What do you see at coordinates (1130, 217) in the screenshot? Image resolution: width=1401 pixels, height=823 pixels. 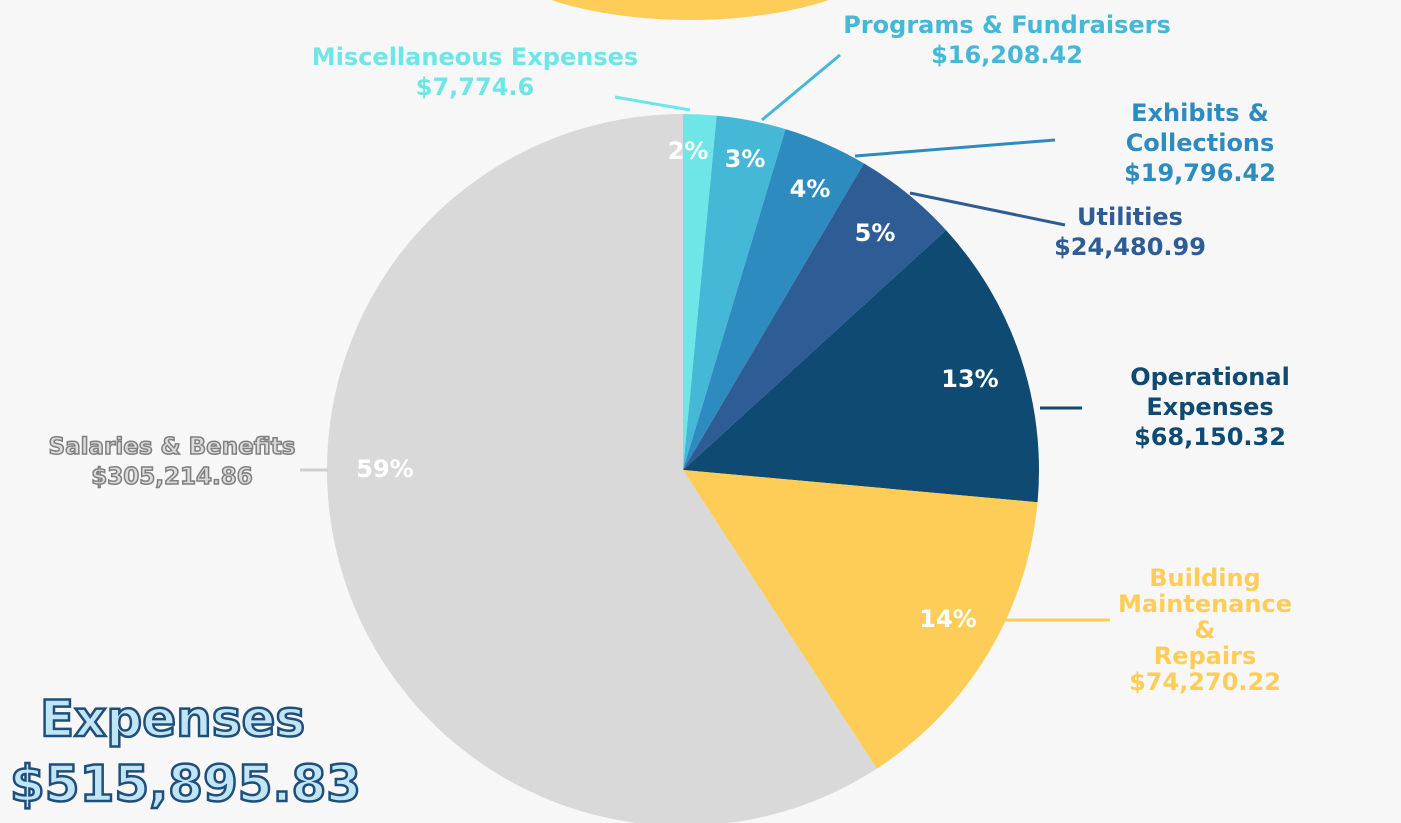 I see `slice-name: Utilities` at bounding box center [1130, 217].